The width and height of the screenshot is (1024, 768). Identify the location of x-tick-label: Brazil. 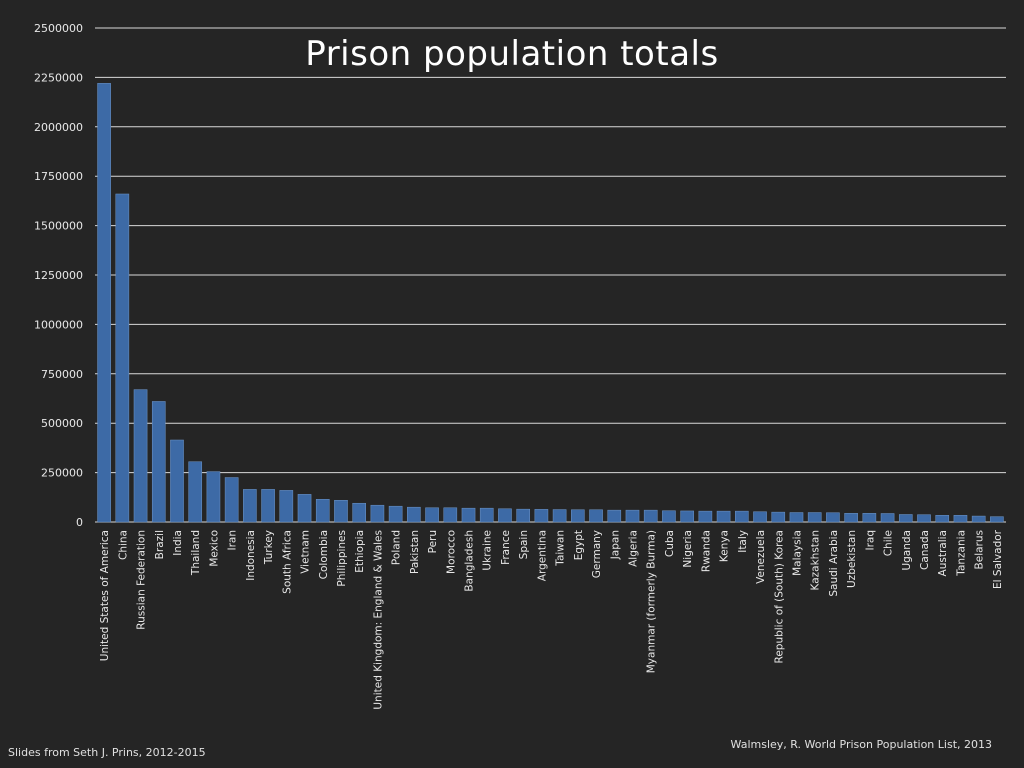
(160, 544).